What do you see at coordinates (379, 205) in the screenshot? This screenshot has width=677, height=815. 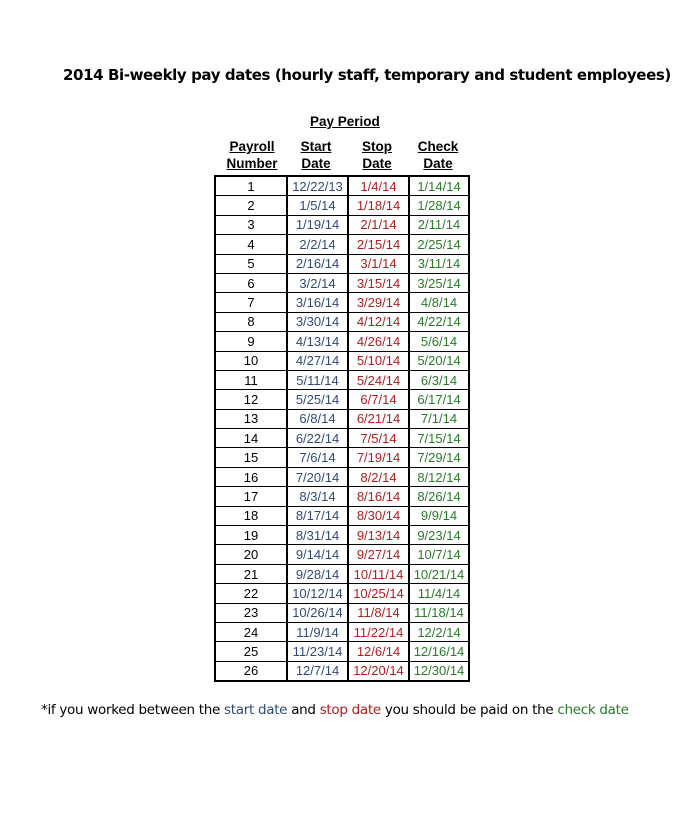 I see `stop-date-cell: 1/18/14` at bounding box center [379, 205].